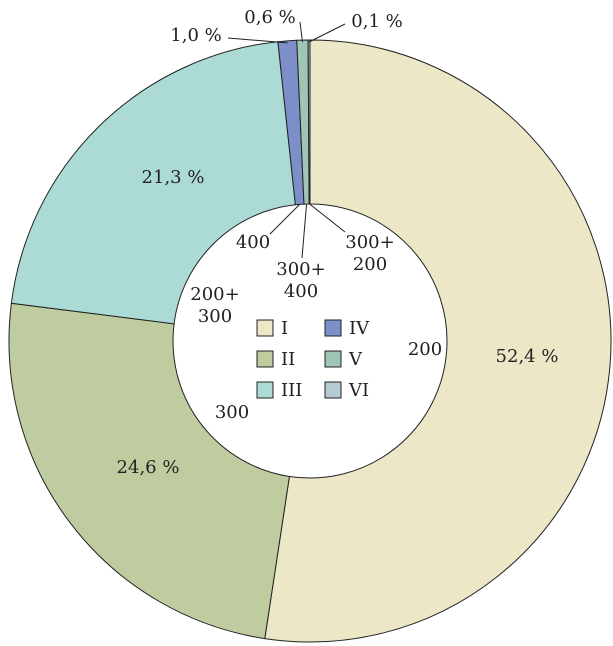  What do you see at coordinates (269, 17) in the screenshot?
I see `value-label: 0,6 %` at bounding box center [269, 17].